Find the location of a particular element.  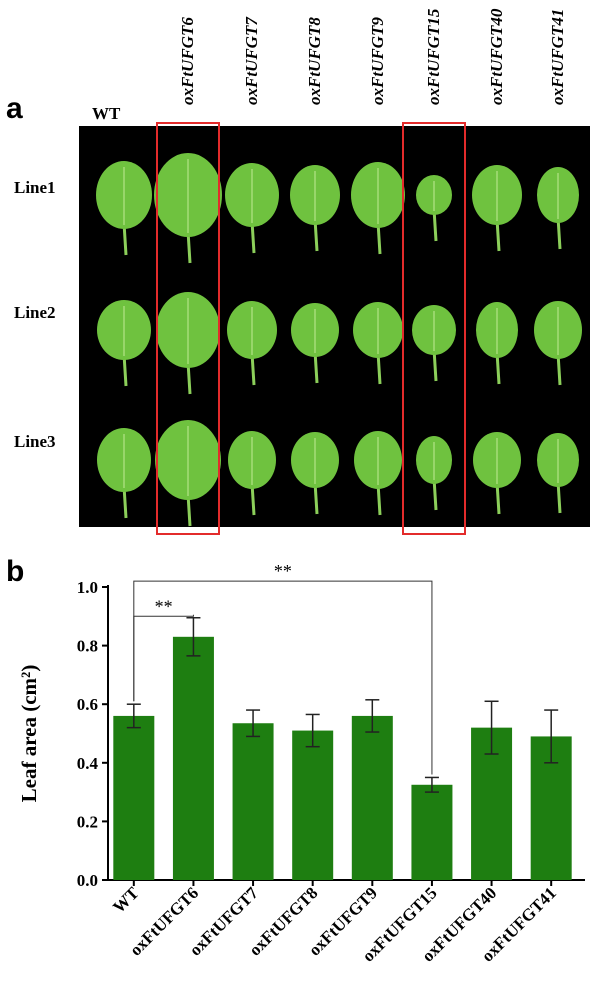

column-header-oxftufgt15: oxFtUFGT15 is located at coordinates (434, 62).